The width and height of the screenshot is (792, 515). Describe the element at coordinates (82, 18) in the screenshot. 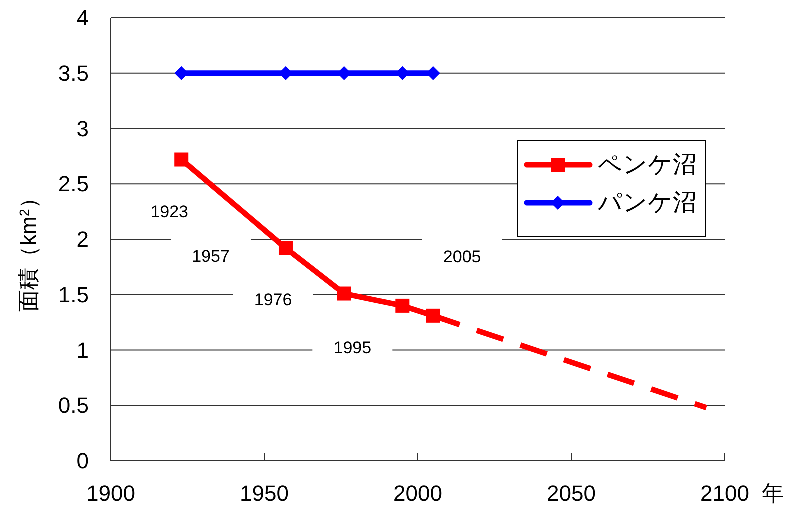

I see `y-tick-label: 4` at that location.